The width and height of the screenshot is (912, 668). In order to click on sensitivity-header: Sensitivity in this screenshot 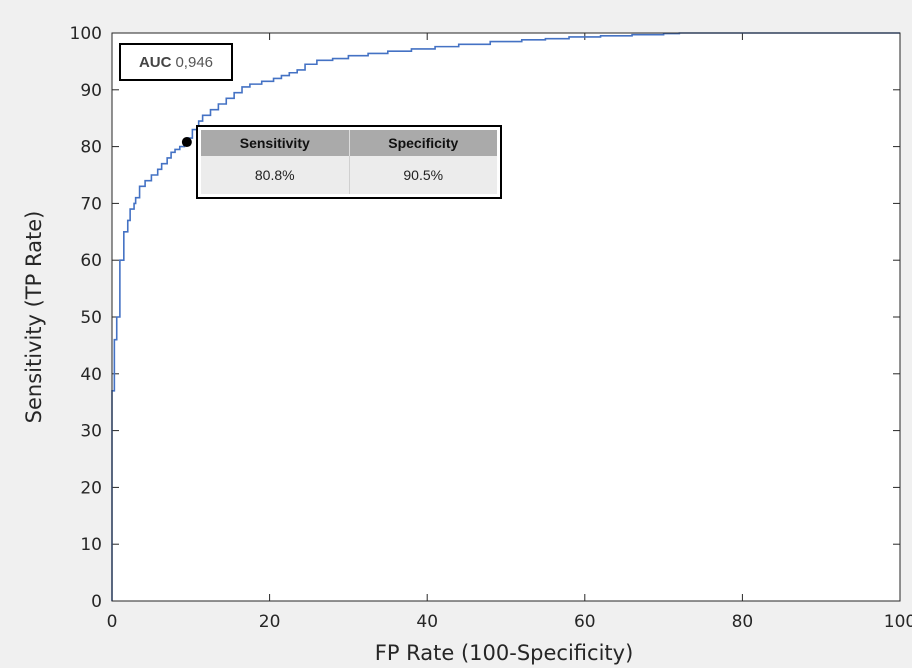, I will do `click(275, 143)`.